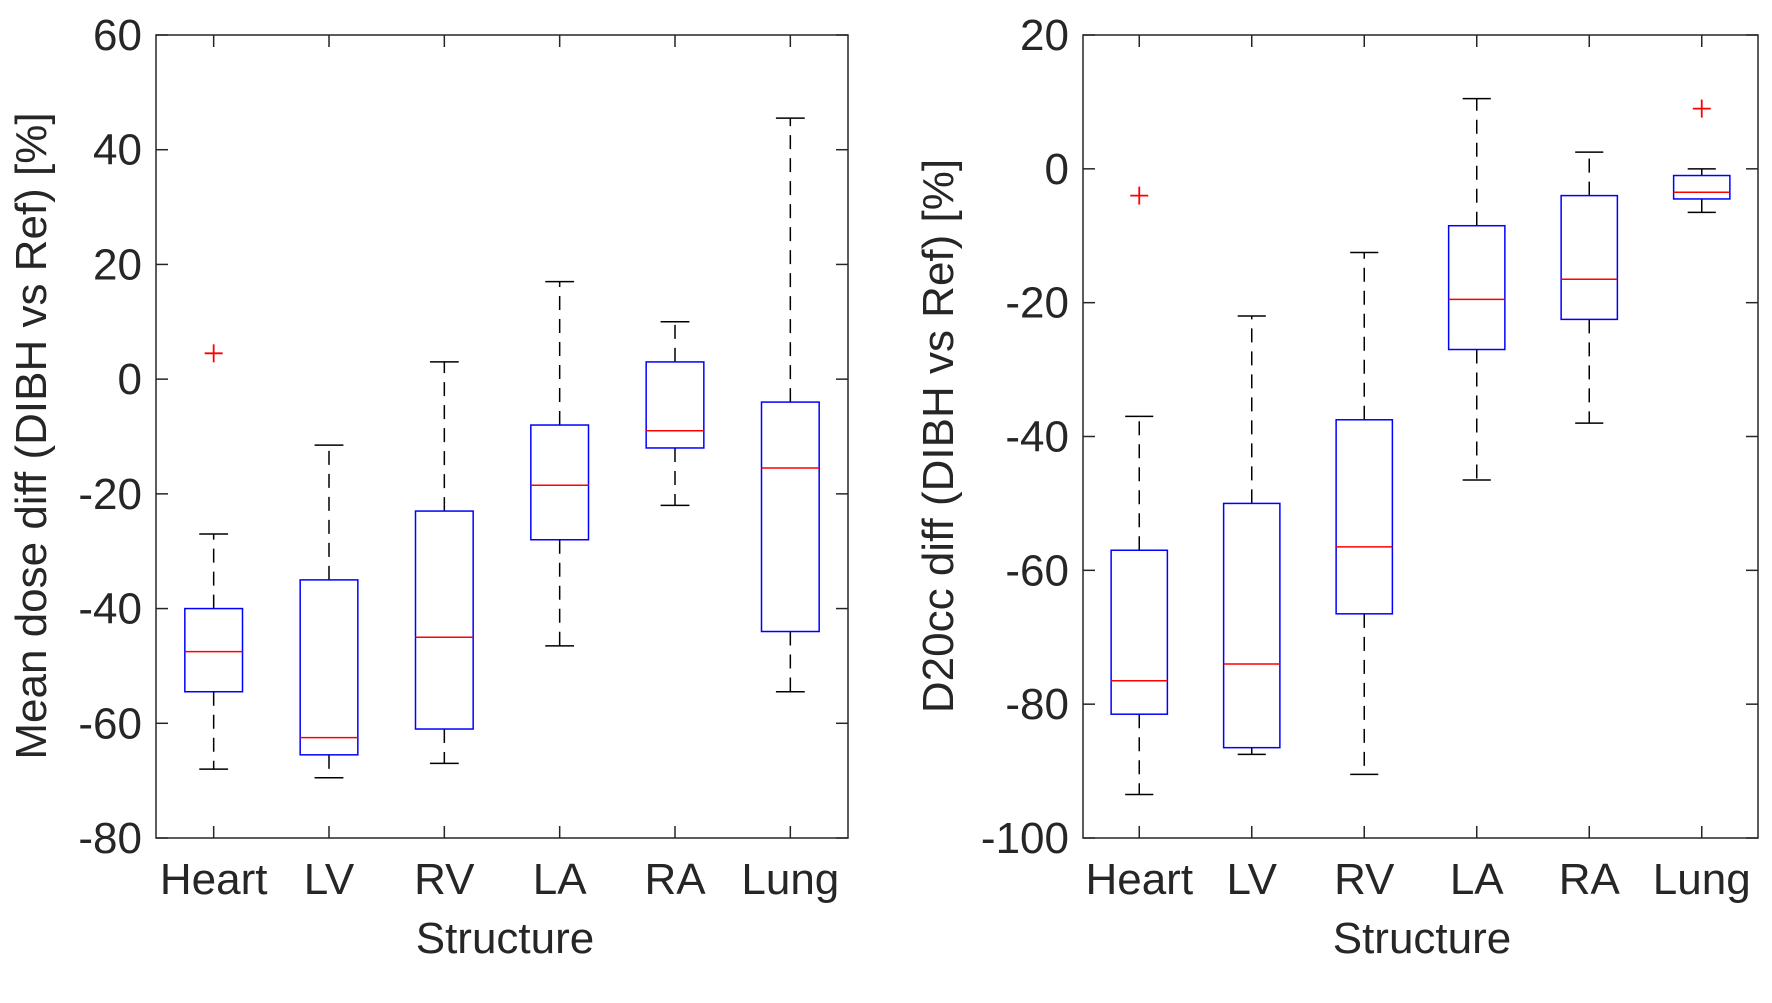 The height and width of the screenshot is (1003, 1772). I want to click on y-axis-title: D20cc diff (DIBH vs Ref) [%], so click(938, 436).